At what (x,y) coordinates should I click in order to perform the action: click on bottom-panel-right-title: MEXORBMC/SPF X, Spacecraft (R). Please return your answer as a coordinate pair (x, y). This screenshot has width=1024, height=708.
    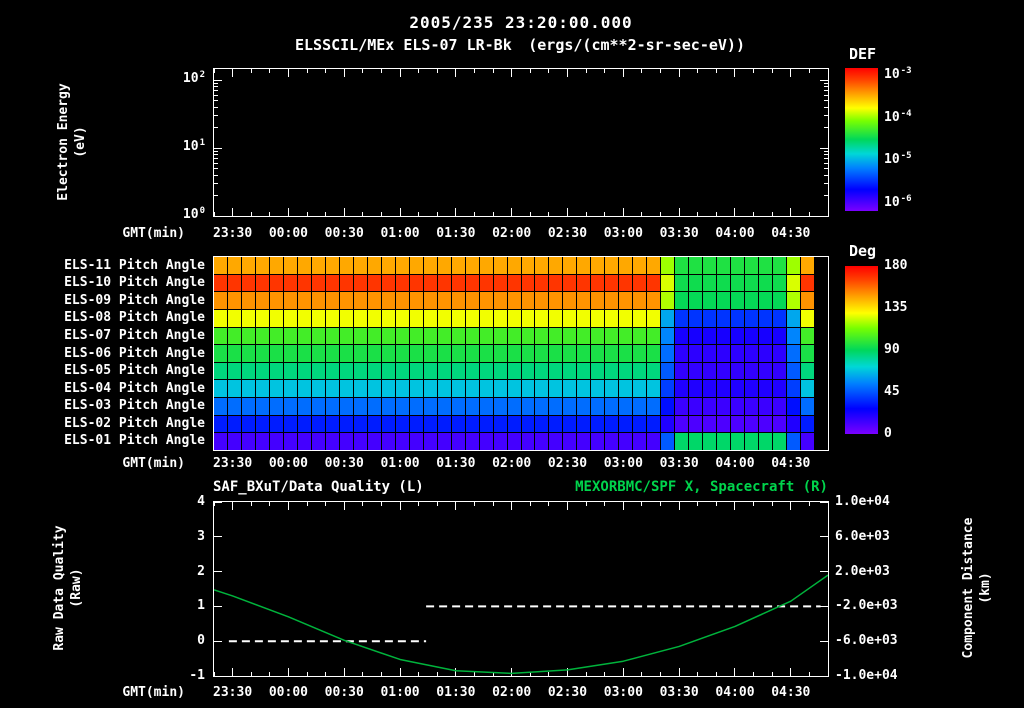
    Looking at the image, I should click on (701, 487).